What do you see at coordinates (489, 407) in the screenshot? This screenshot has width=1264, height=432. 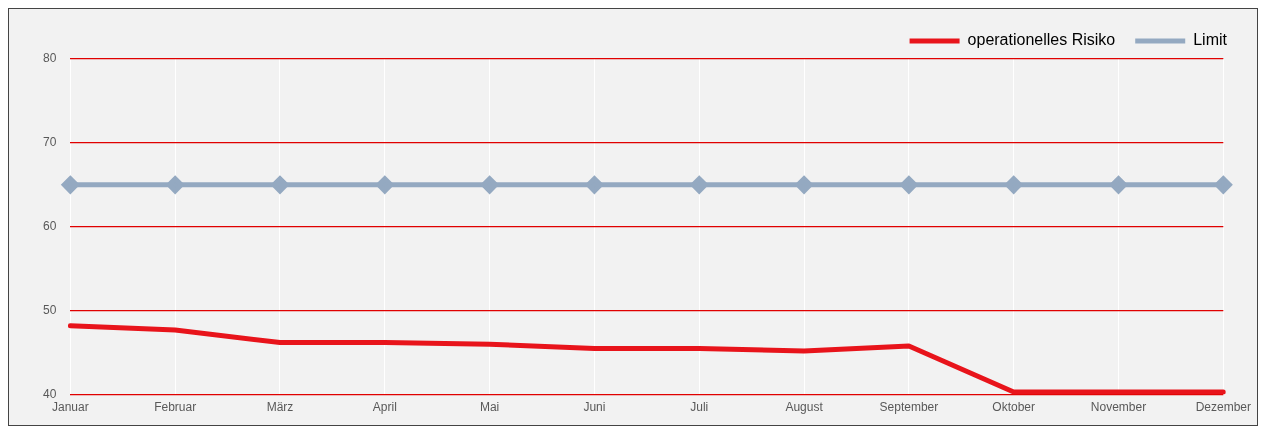 I see `x-tick-label: Mai` at bounding box center [489, 407].